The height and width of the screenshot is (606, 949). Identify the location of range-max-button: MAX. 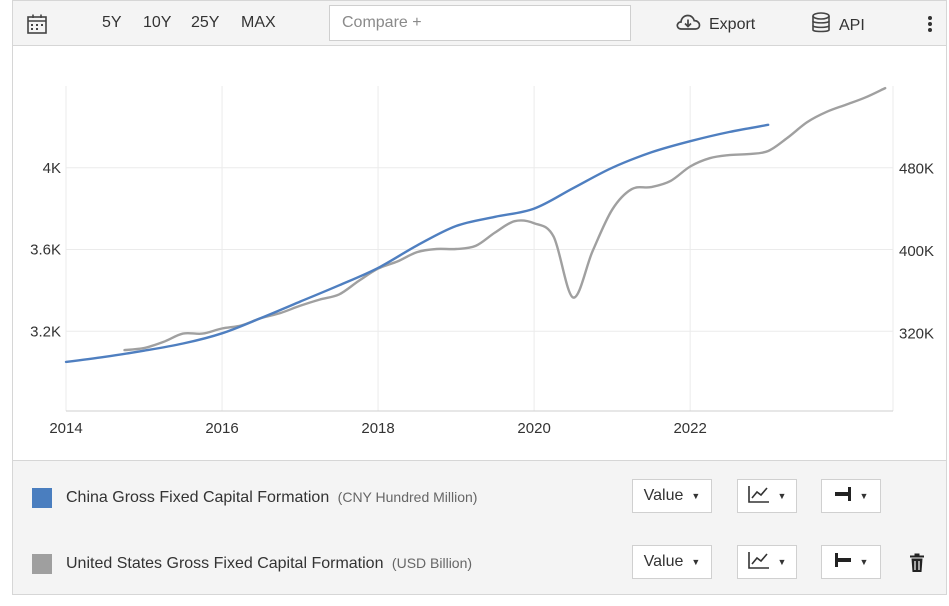
(258, 22).